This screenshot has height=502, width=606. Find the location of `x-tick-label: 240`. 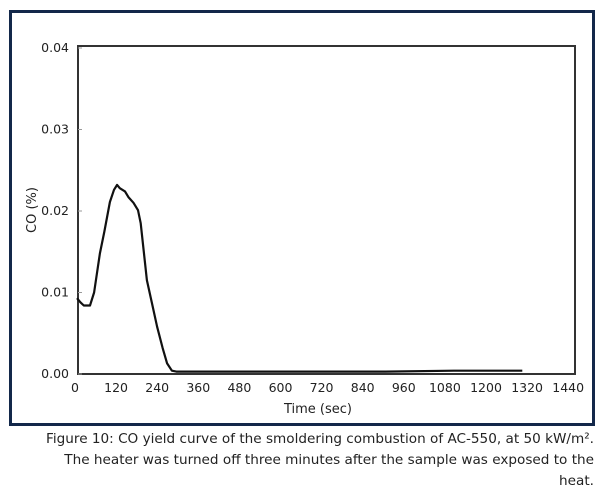

x-tick-label: 240 is located at coordinates (157, 387).